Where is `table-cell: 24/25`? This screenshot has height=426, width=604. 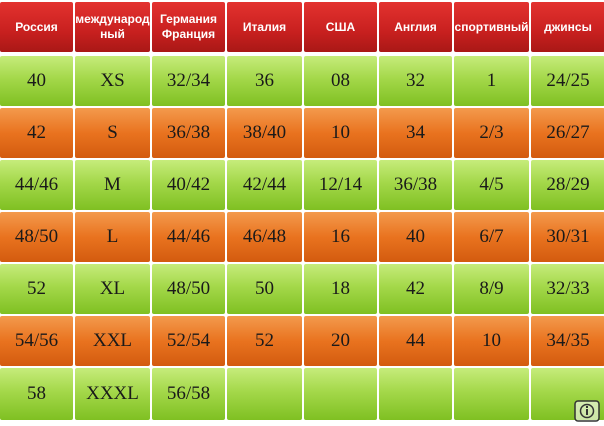 table-cell: 24/25 is located at coordinates (567, 81).